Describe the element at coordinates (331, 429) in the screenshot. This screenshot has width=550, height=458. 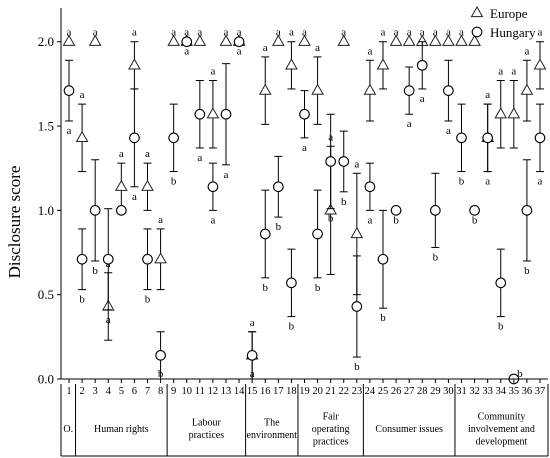
I see `group-label: operating` at that location.